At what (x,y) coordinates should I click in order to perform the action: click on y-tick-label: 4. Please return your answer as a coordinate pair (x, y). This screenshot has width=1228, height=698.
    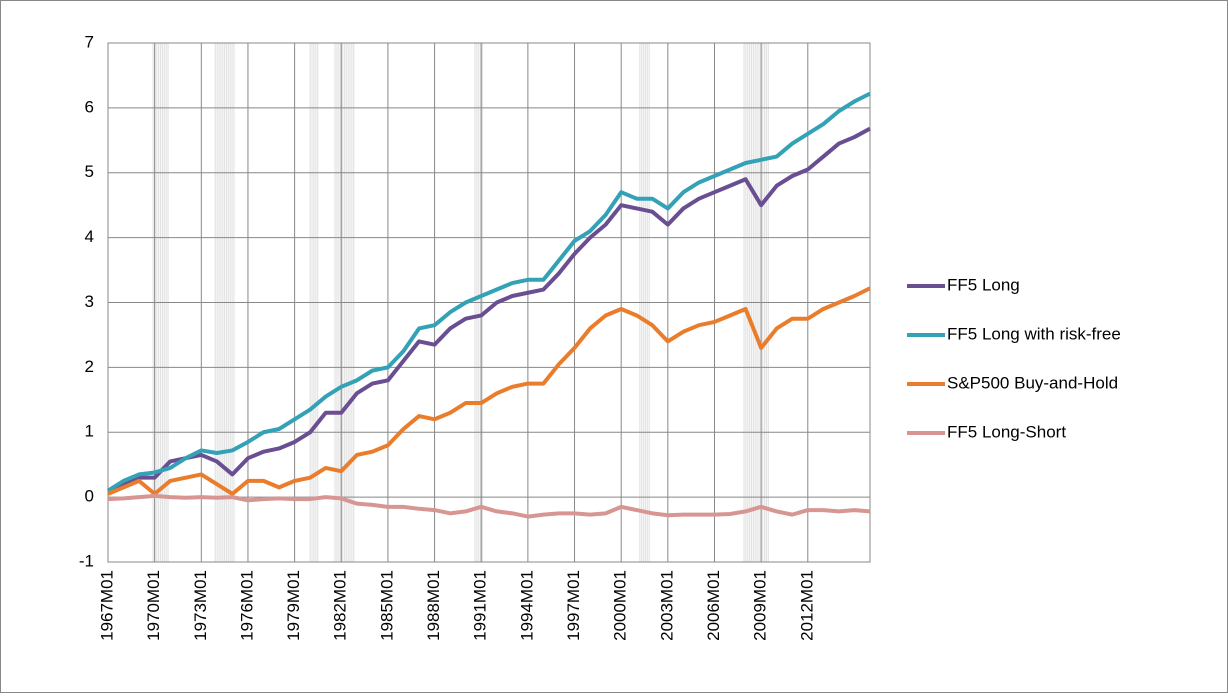
    Looking at the image, I should click on (89, 236).